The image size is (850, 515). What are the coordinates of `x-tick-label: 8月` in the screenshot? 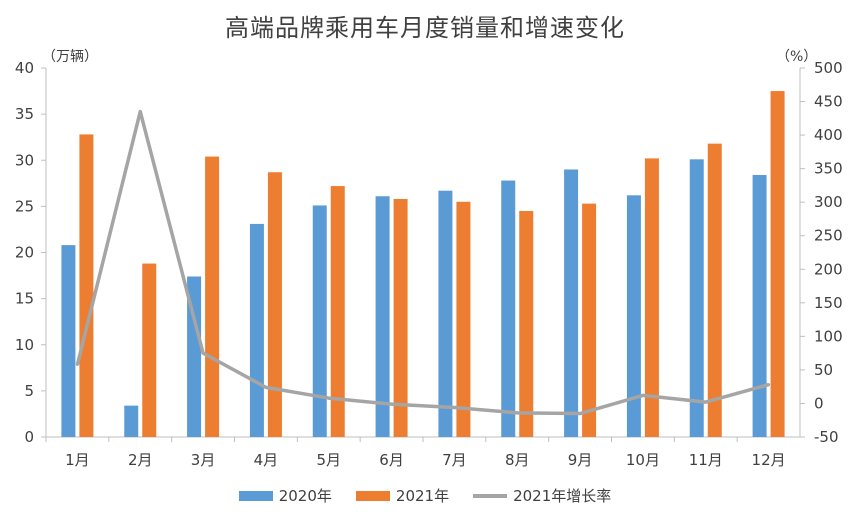 It's located at (517, 460).